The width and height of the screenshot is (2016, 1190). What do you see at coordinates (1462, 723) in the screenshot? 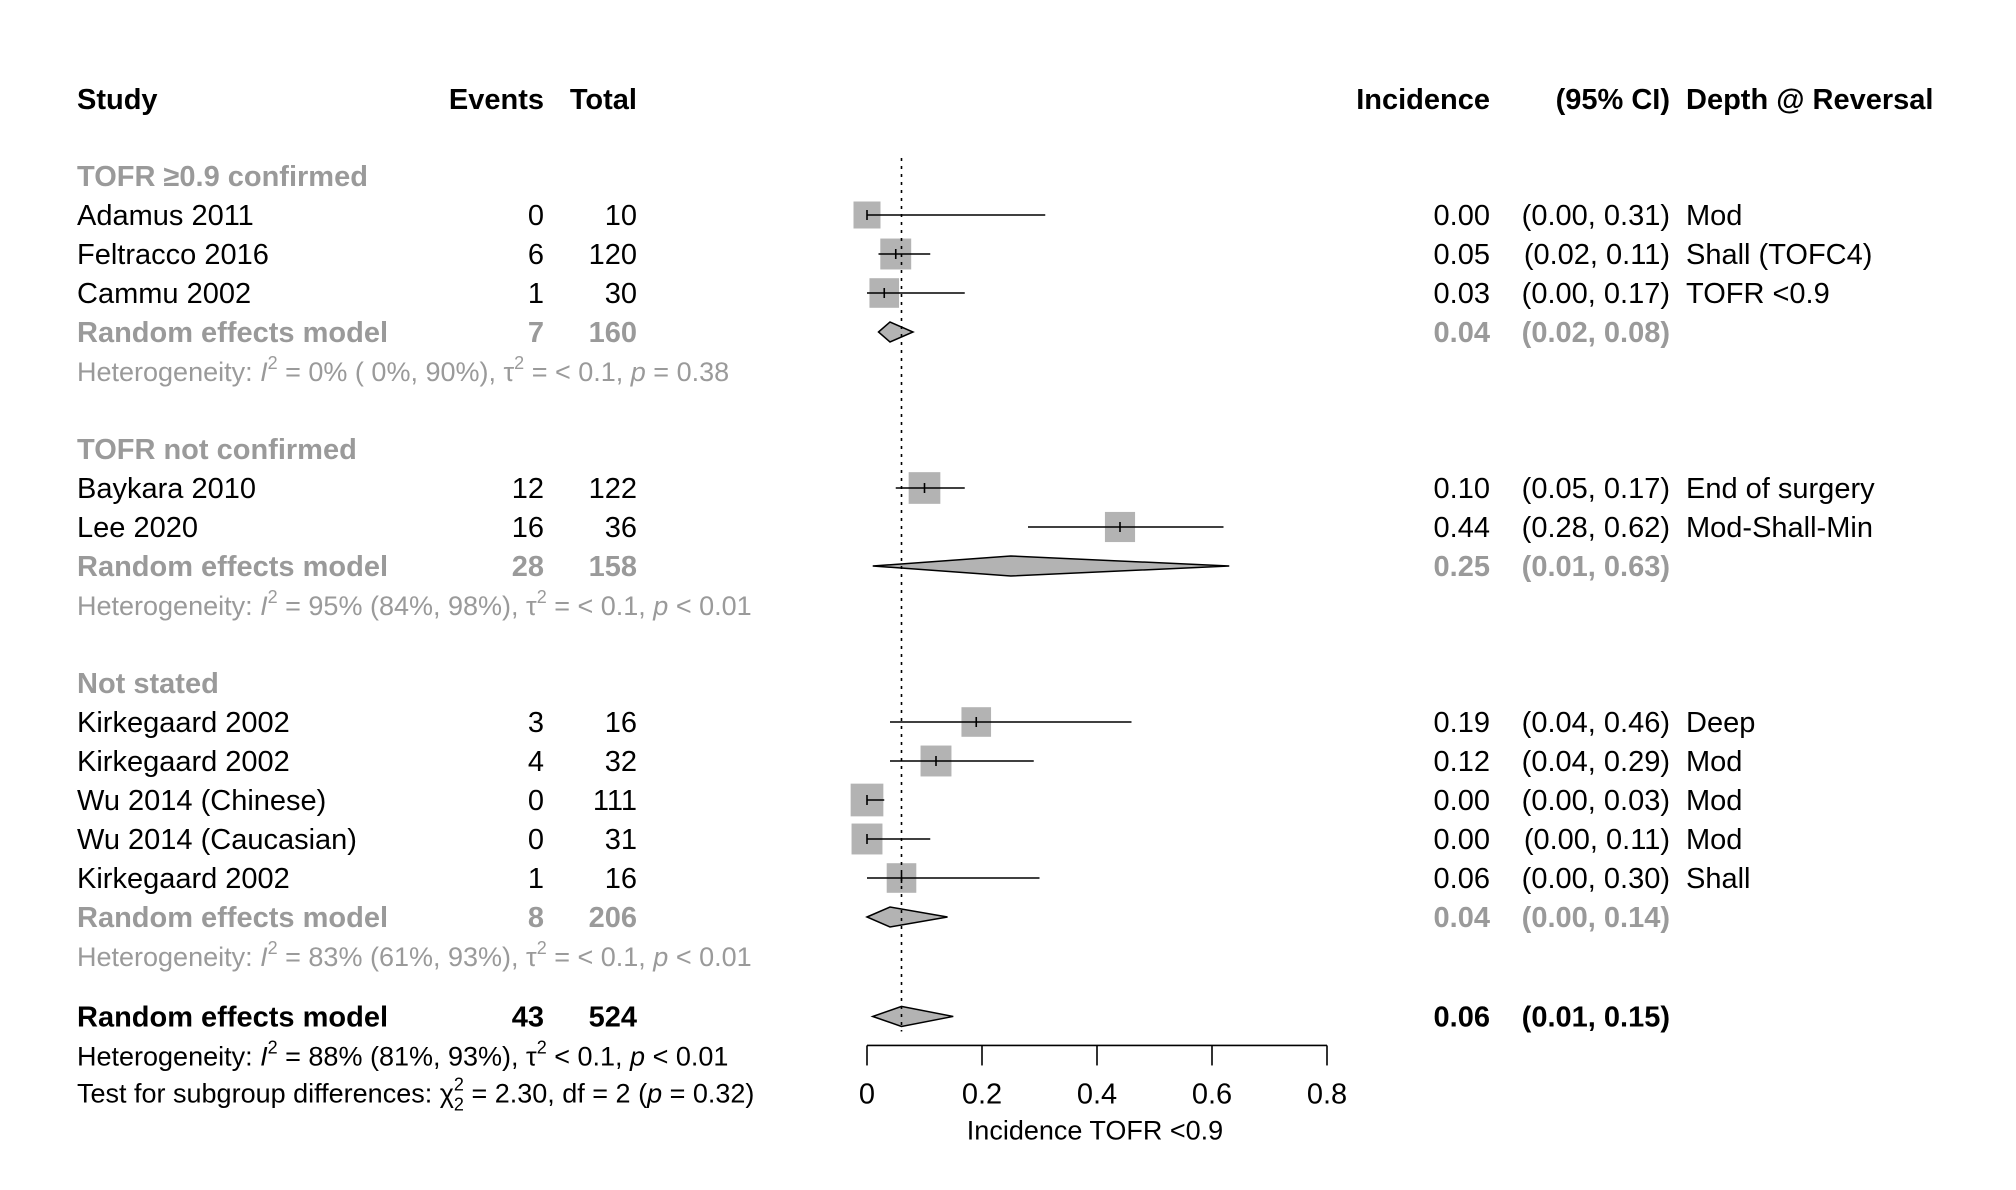
I see `study-incidence: 0.19` at bounding box center [1462, 723].